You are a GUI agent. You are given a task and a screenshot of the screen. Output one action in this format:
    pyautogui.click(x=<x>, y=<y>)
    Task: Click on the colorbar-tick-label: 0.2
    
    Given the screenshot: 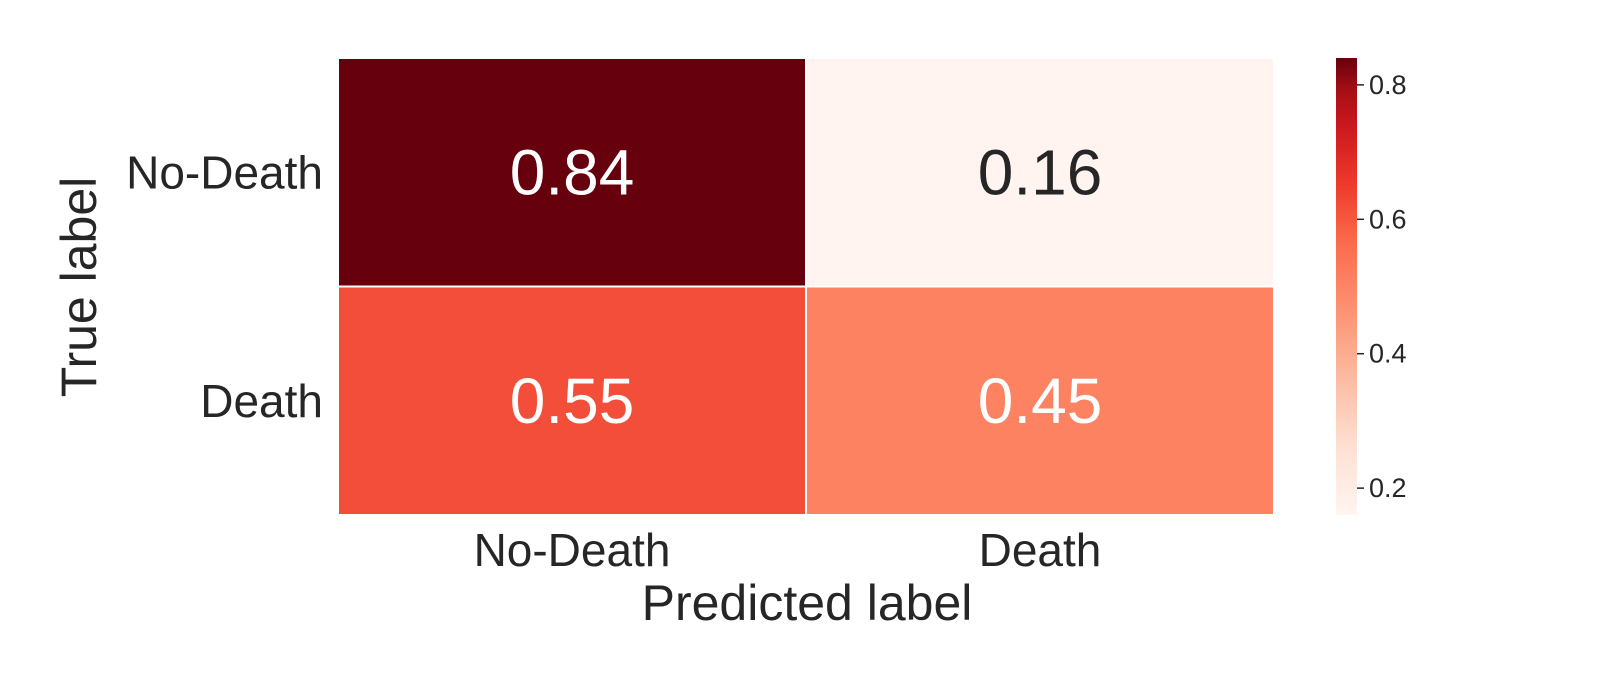 What is the action you would take?
    pyautogui.click(x=1388, y=488)
    